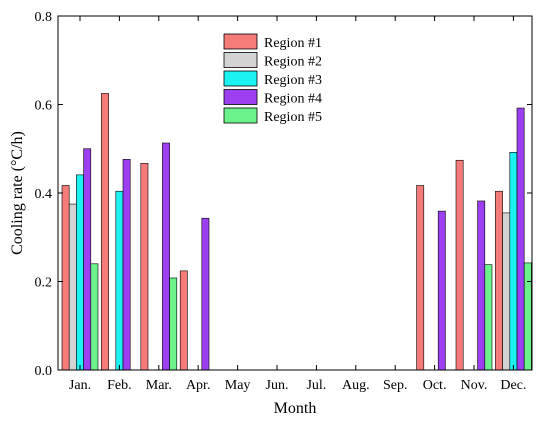 The height and width of the screenshot is (424, 550). I want to click on legend-label-region-4: Region #4, so click(293, 99).